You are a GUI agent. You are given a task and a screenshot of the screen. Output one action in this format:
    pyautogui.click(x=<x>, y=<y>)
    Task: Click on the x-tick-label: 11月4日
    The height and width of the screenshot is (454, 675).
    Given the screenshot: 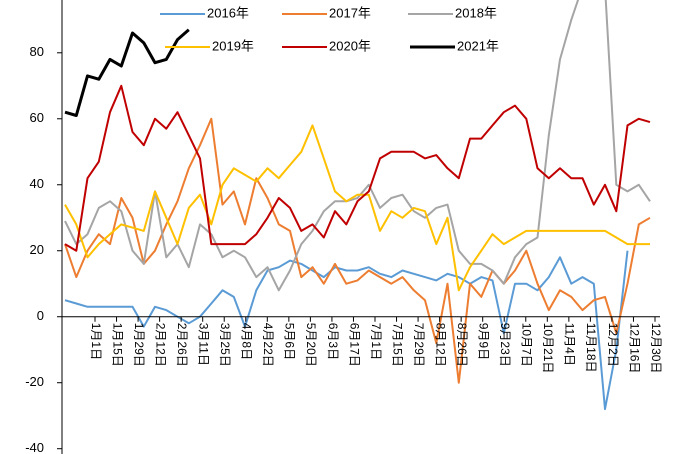 What is the action you would take?
    pyautogui.click(x=570, y=344)
    